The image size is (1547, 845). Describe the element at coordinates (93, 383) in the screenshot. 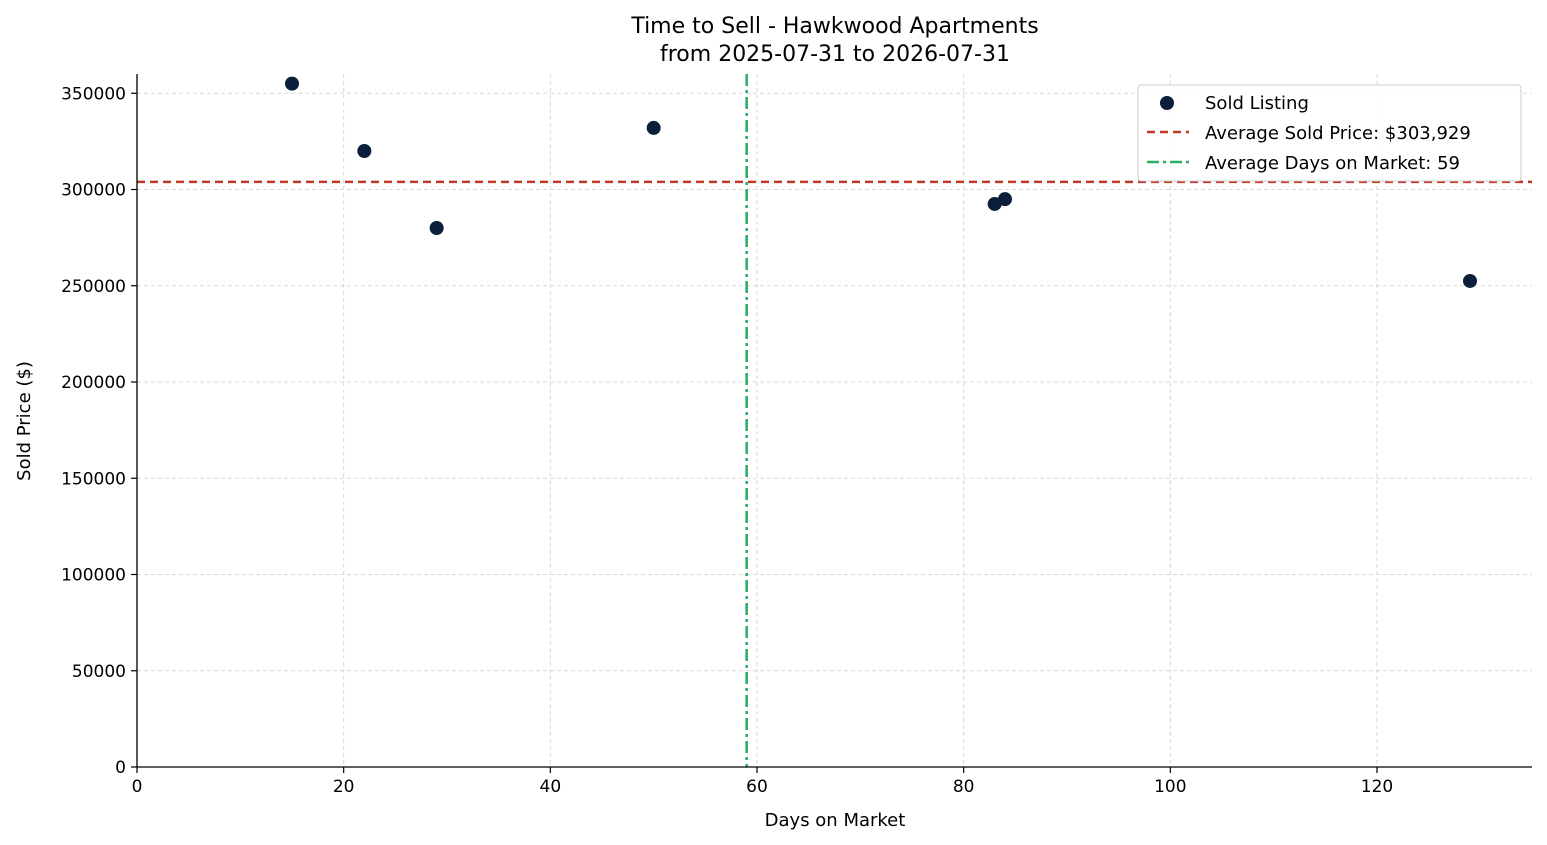

I see `y-tick-label: 200000` at that location.